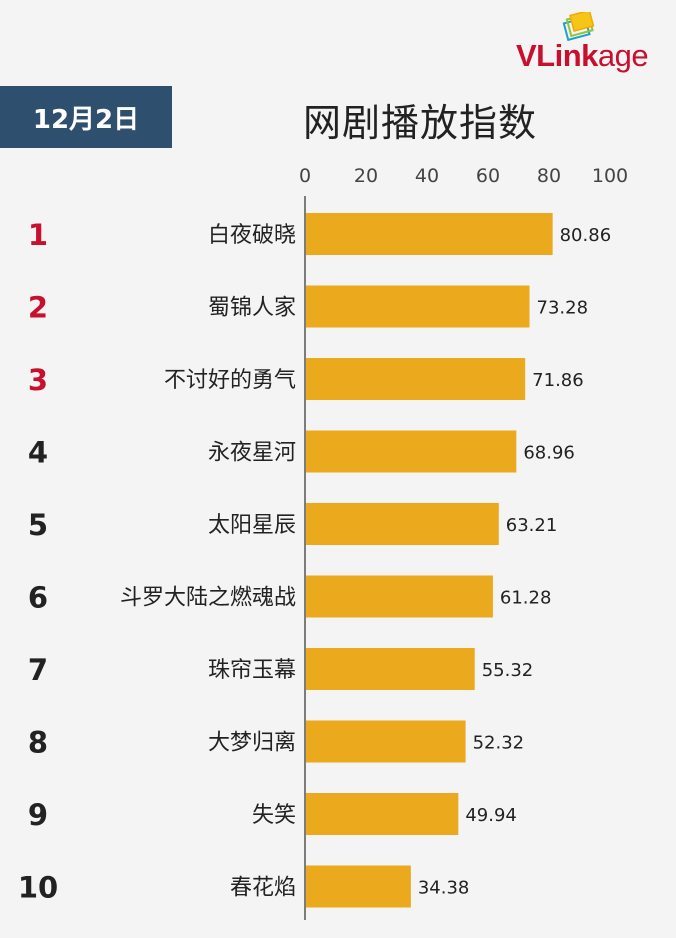 The width and height of the screenshot is (676, 938). What do you see at coordinates (427, 176) in the screenshot?
I see `x-tick-label: 40` at bounding box center [427, 176].